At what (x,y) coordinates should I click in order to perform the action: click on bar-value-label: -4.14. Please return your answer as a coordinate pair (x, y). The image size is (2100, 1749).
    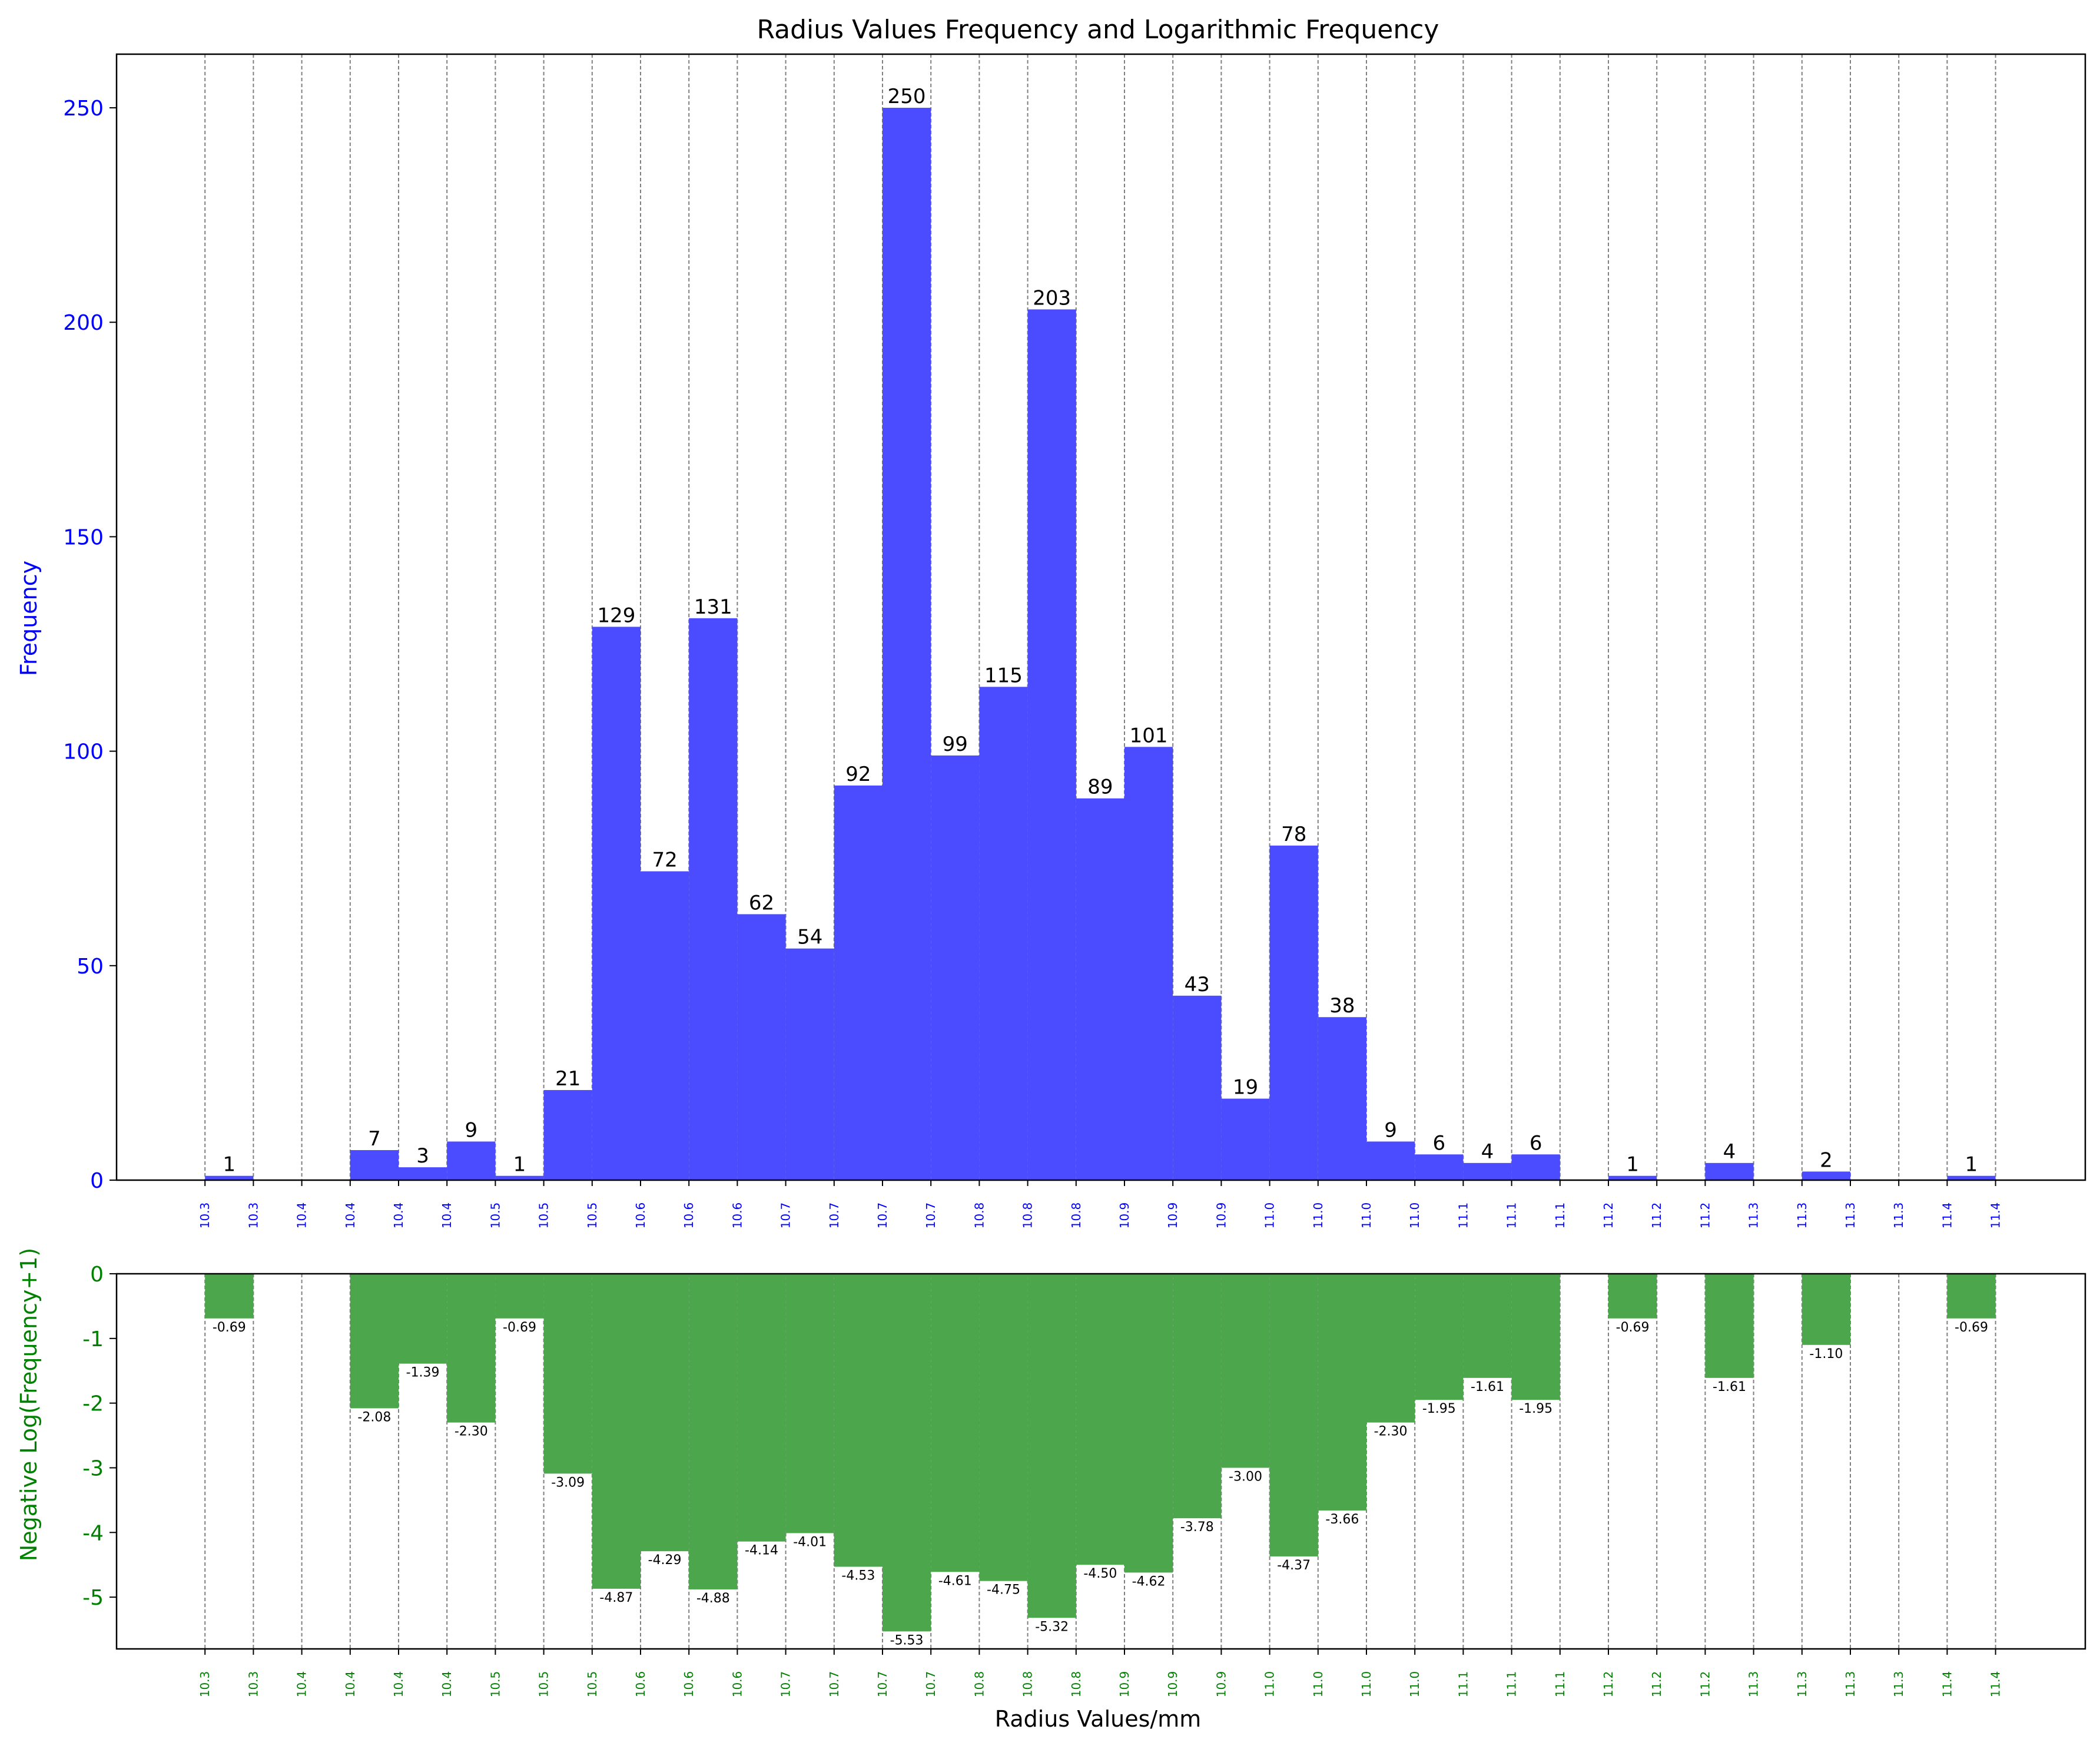
    Looking at the image, I should click on (761, 1550).